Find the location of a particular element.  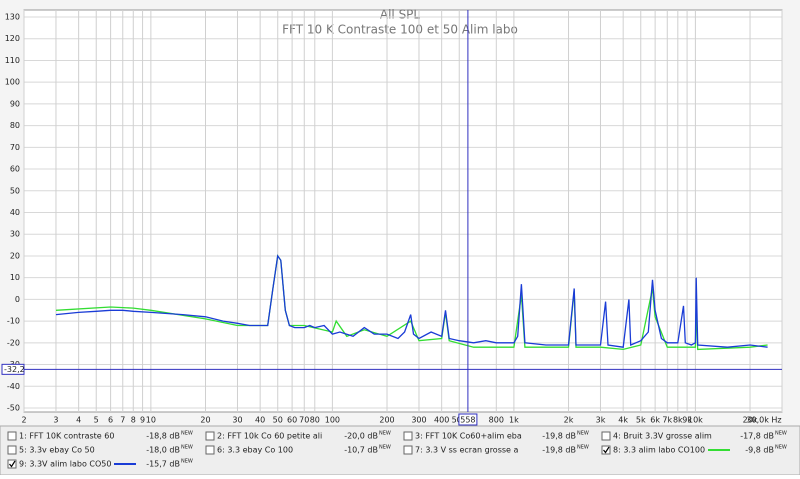

y-tick-label: 80 is located at coordinates (15, 125).